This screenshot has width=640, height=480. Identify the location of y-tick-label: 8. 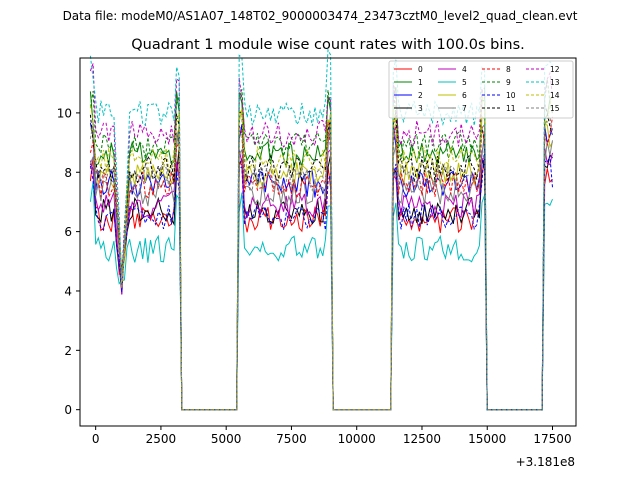
(68, 173).